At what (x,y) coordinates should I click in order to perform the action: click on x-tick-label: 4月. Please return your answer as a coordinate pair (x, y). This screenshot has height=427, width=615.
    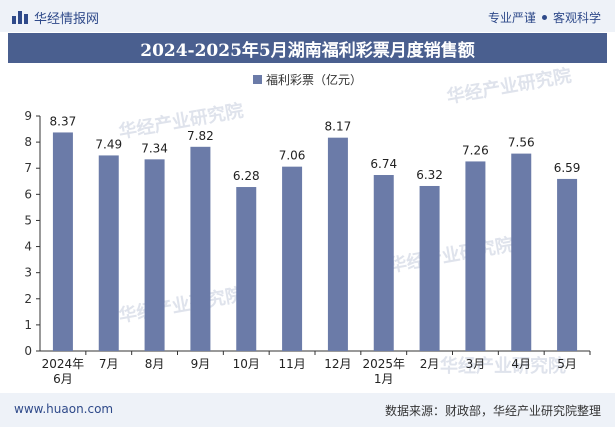
    Looking at the image, I should click on (521, 364).